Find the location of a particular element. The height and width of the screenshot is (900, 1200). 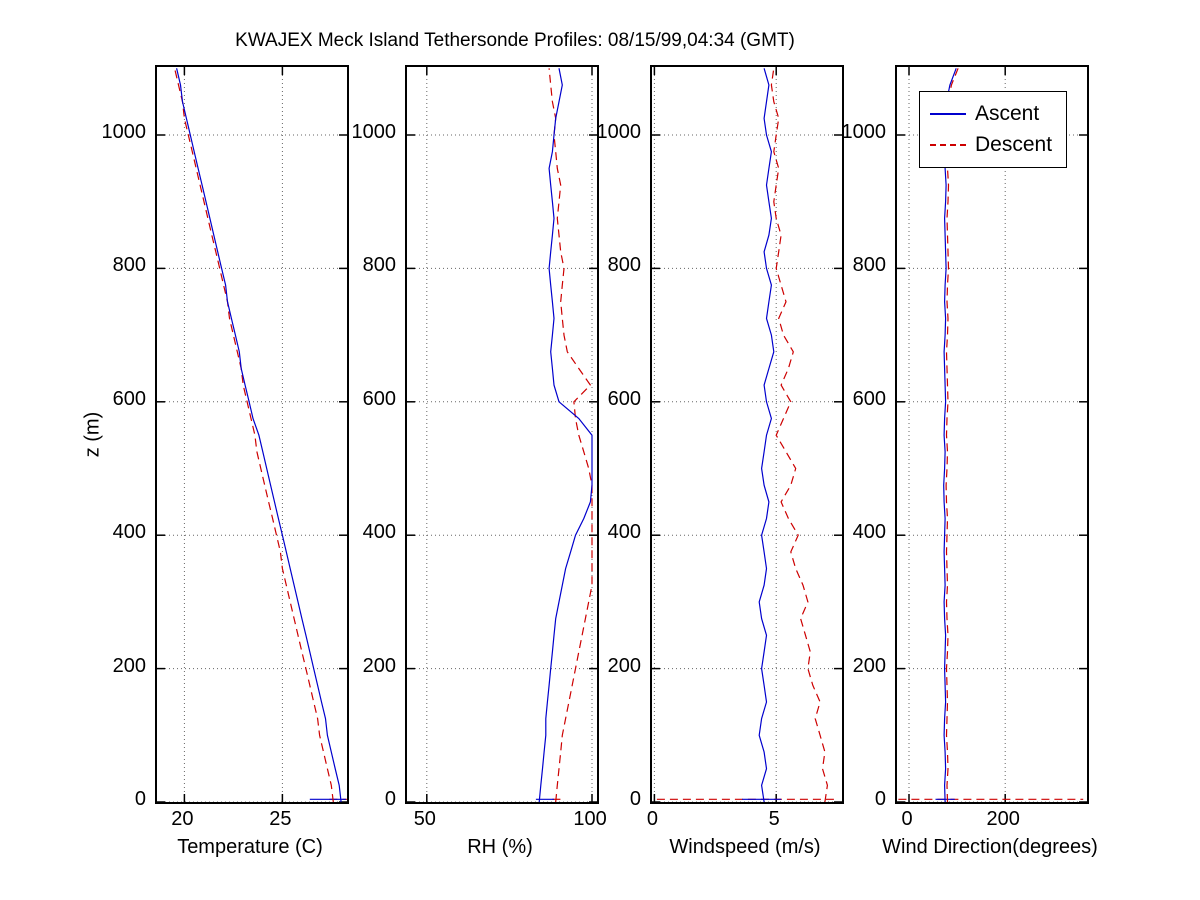

descent-line-sample is located at coordinates (948, 145).